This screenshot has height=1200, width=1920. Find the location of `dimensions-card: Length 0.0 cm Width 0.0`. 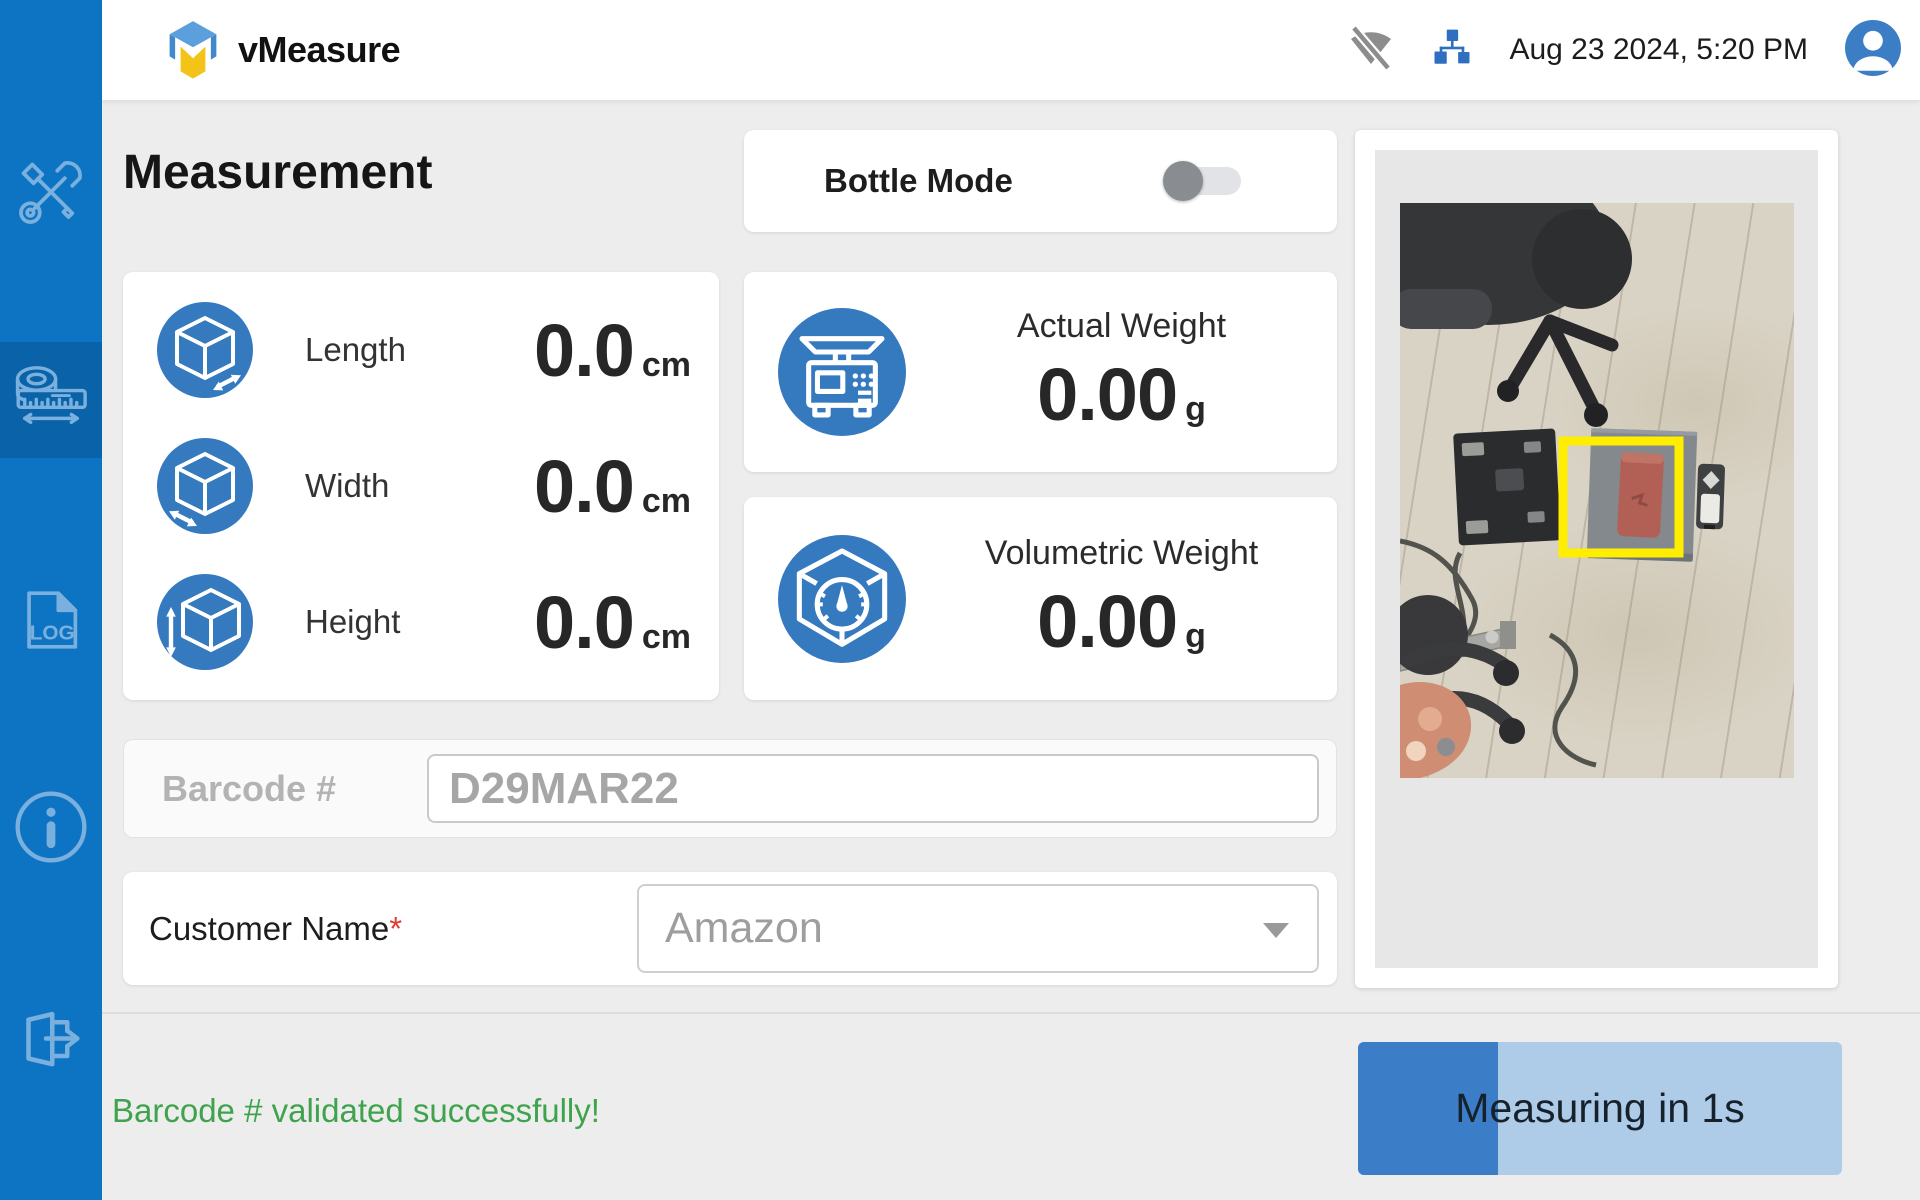

dimensions-card: Length 0.0 cm Width 0.0 is located at coordinates (421, 486).